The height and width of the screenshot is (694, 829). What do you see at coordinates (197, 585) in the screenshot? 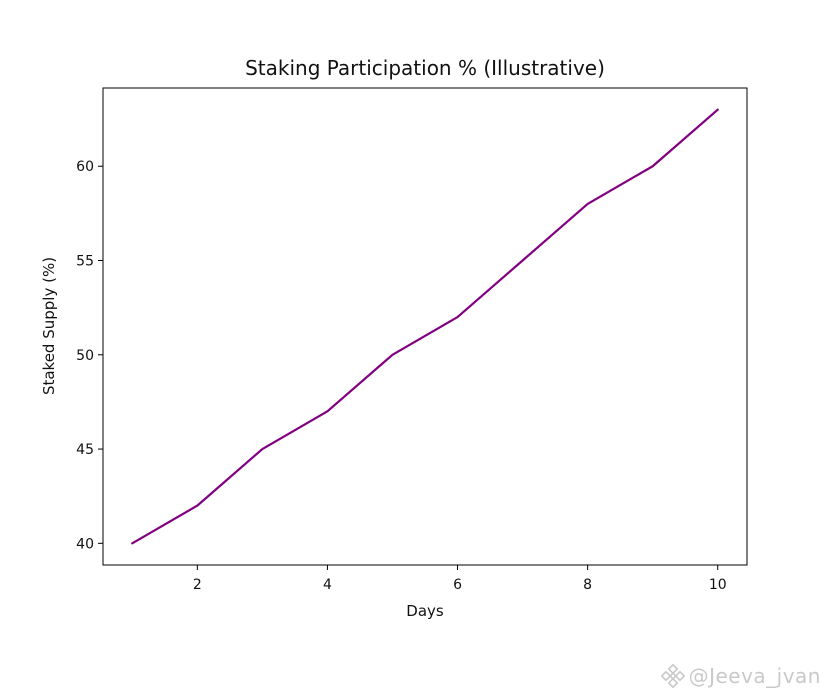
I see `x-tick-label: 2` at bounding box center [197, 585].